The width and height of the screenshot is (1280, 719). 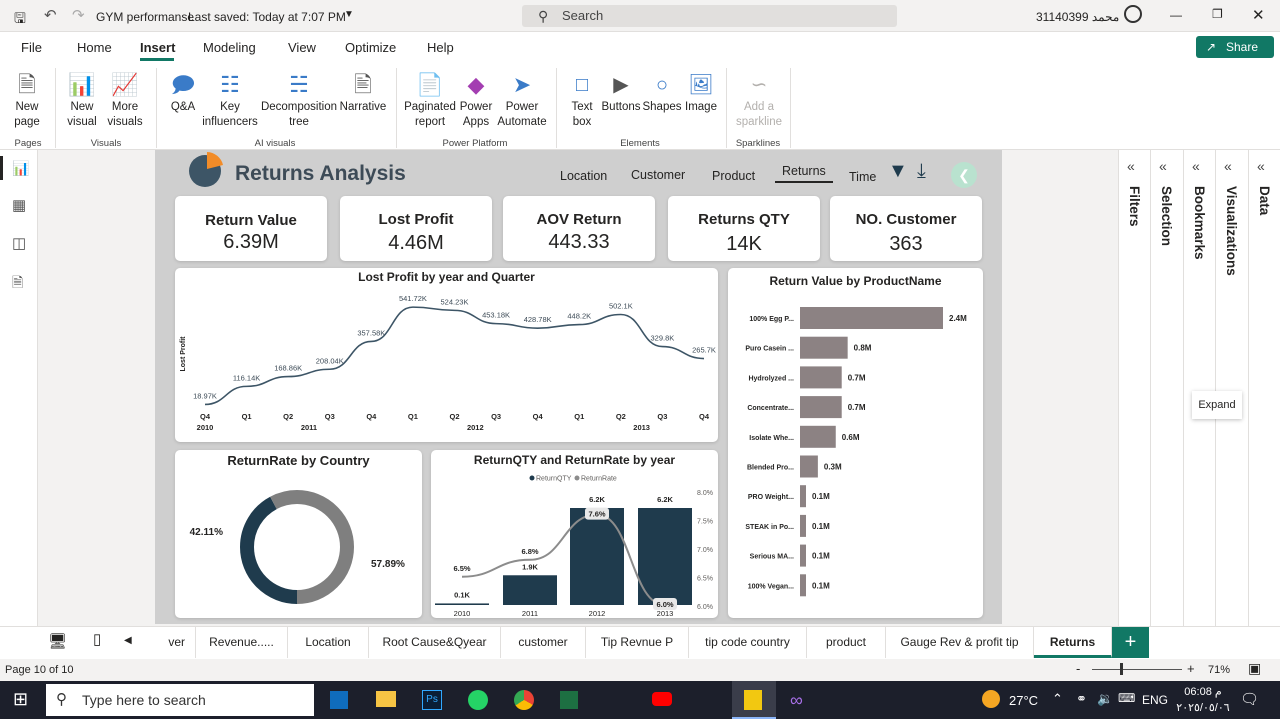 I want to click on zoom-out-icon: -, so click(x=1078, y=668).